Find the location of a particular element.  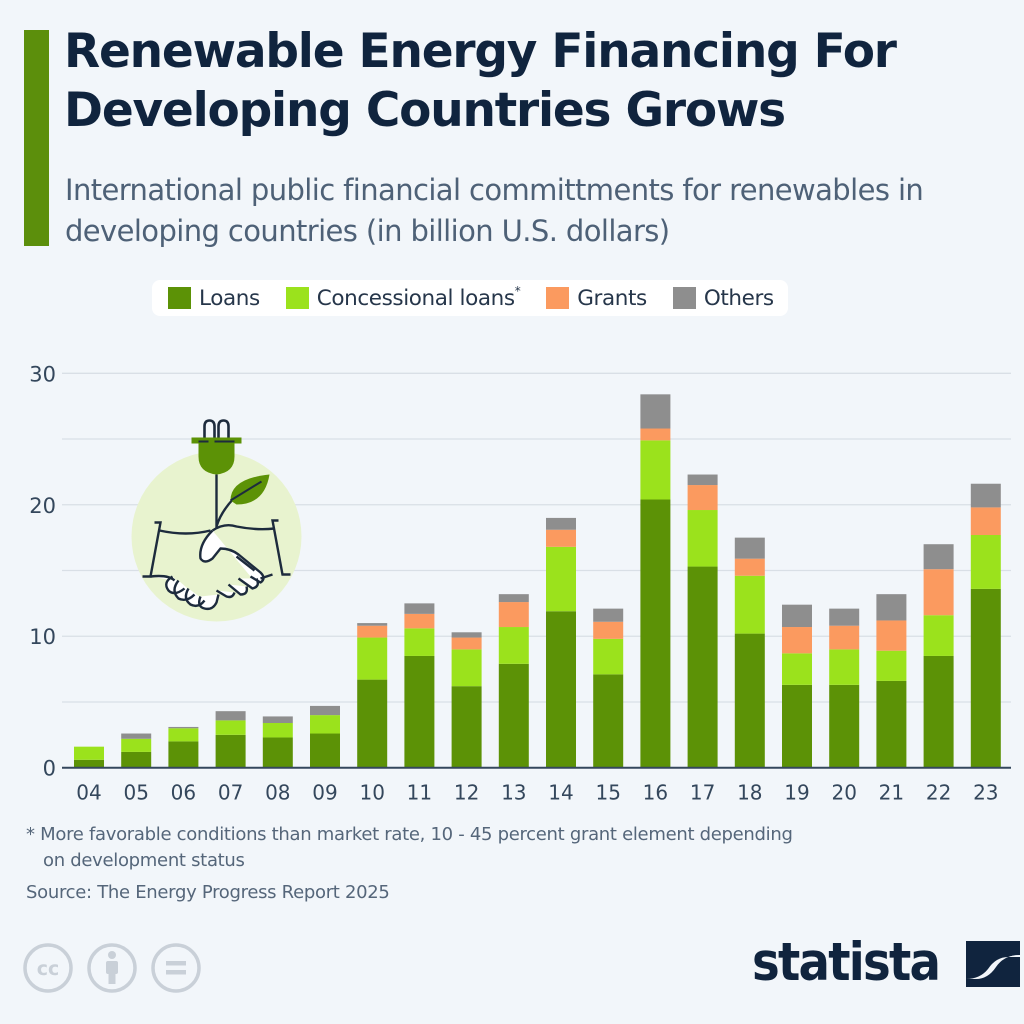

legend-label-text: Concessional loans is located at coordinates (415, 298).